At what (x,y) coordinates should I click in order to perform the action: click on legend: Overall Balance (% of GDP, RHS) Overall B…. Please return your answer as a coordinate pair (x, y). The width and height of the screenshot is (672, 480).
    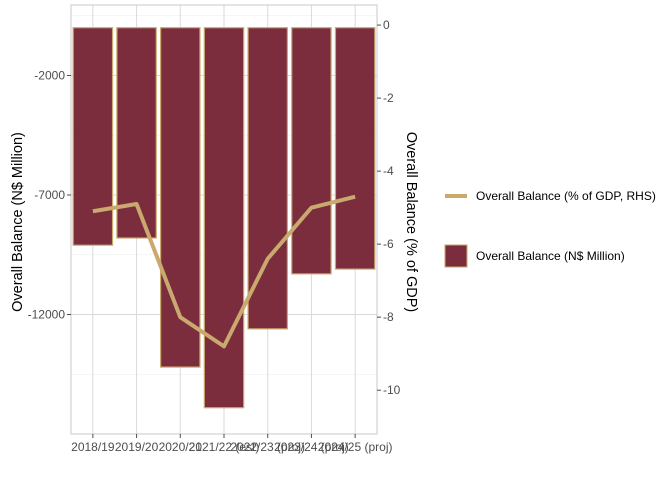
    Looking at the image, I should click on (550, 228).